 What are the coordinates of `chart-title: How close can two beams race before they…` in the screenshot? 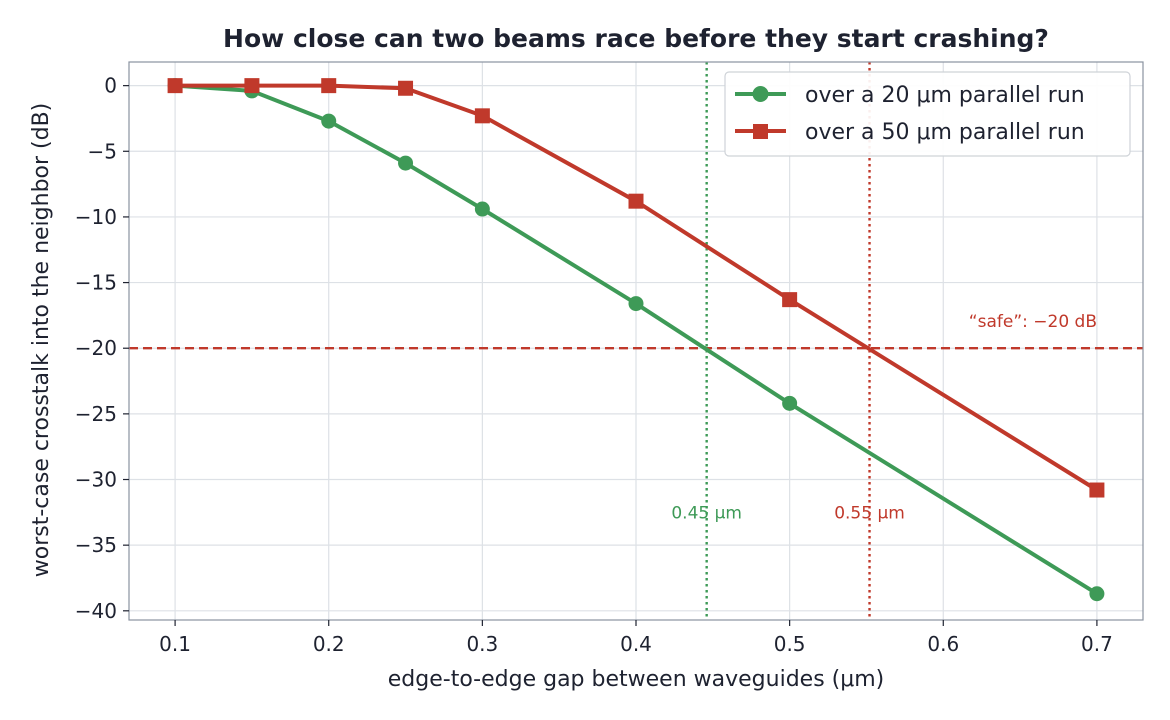 It's located at (636, 38).